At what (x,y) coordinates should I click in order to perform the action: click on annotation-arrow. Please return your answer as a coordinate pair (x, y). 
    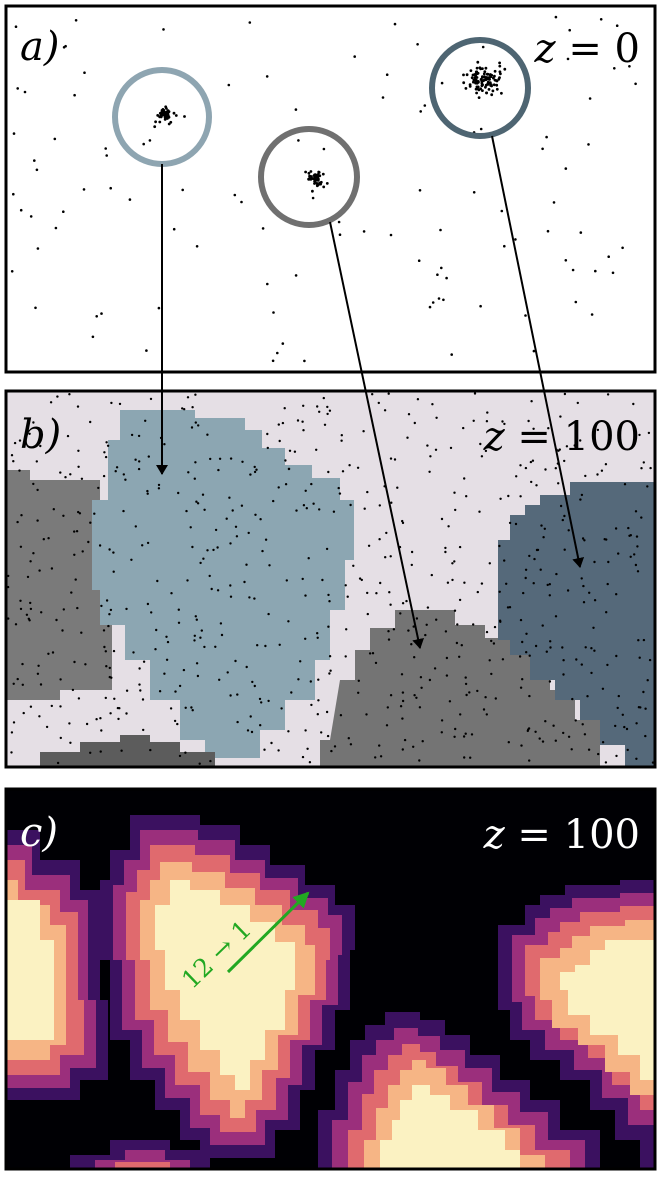
    Looking at the image, I should click on (268, 932).